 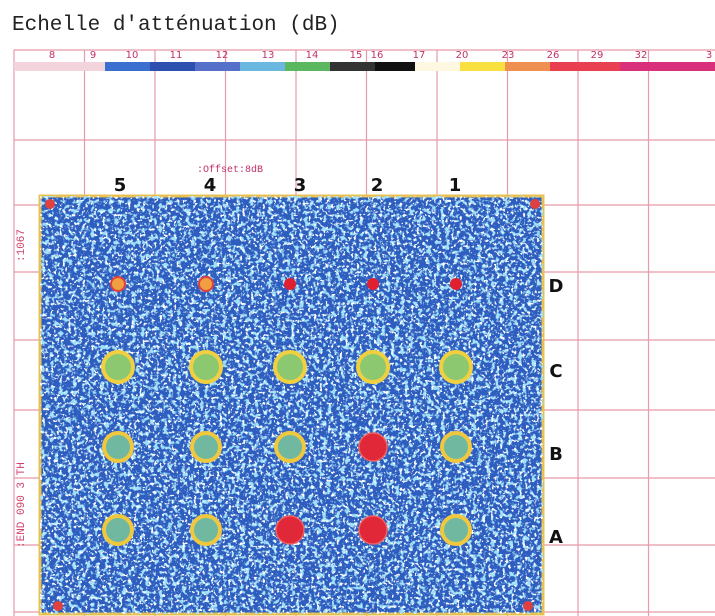 I want to click on column-label: 2, so click(x=377, y=185).